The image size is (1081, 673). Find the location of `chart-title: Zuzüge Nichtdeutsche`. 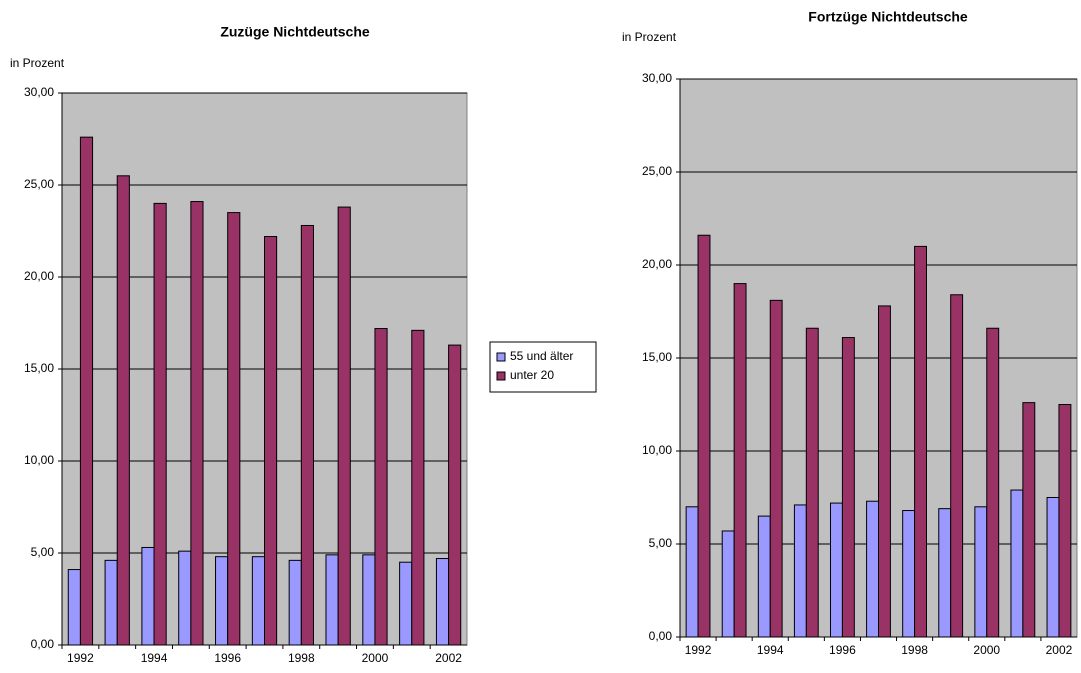

chart-title: Zuzüge Nichtdeutsche is located at coordinates (295, 32).